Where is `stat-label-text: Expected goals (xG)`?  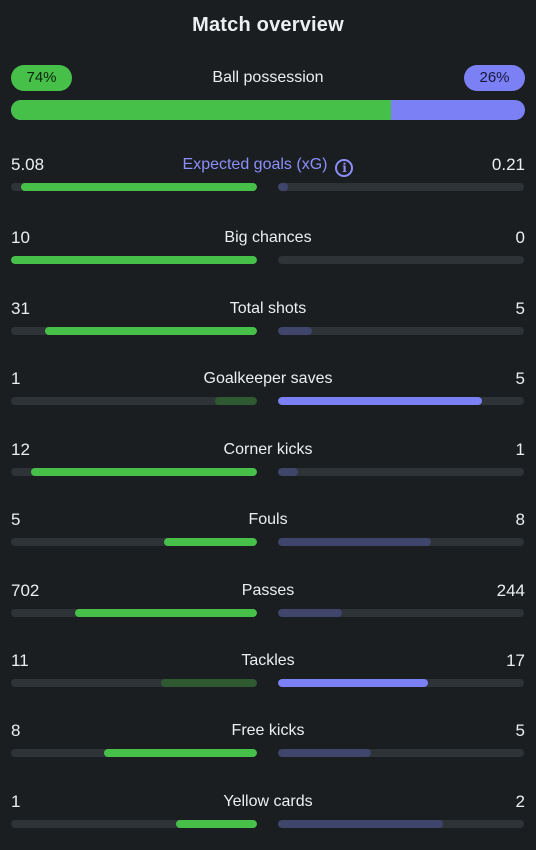
stat-label-text: Expected goals (xG) is located at coordinates (255, 164).